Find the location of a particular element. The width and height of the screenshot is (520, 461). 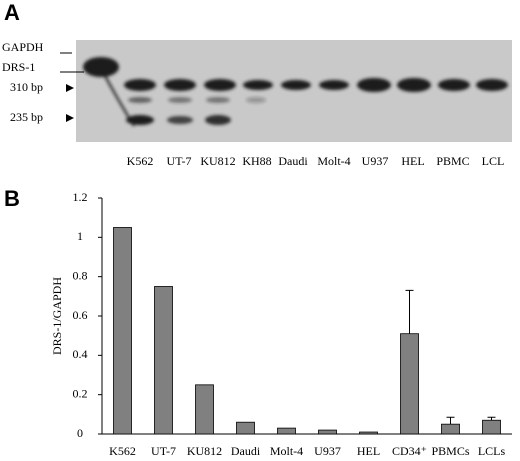

y-tick-label: 1 is located at coordinates (80, 236).